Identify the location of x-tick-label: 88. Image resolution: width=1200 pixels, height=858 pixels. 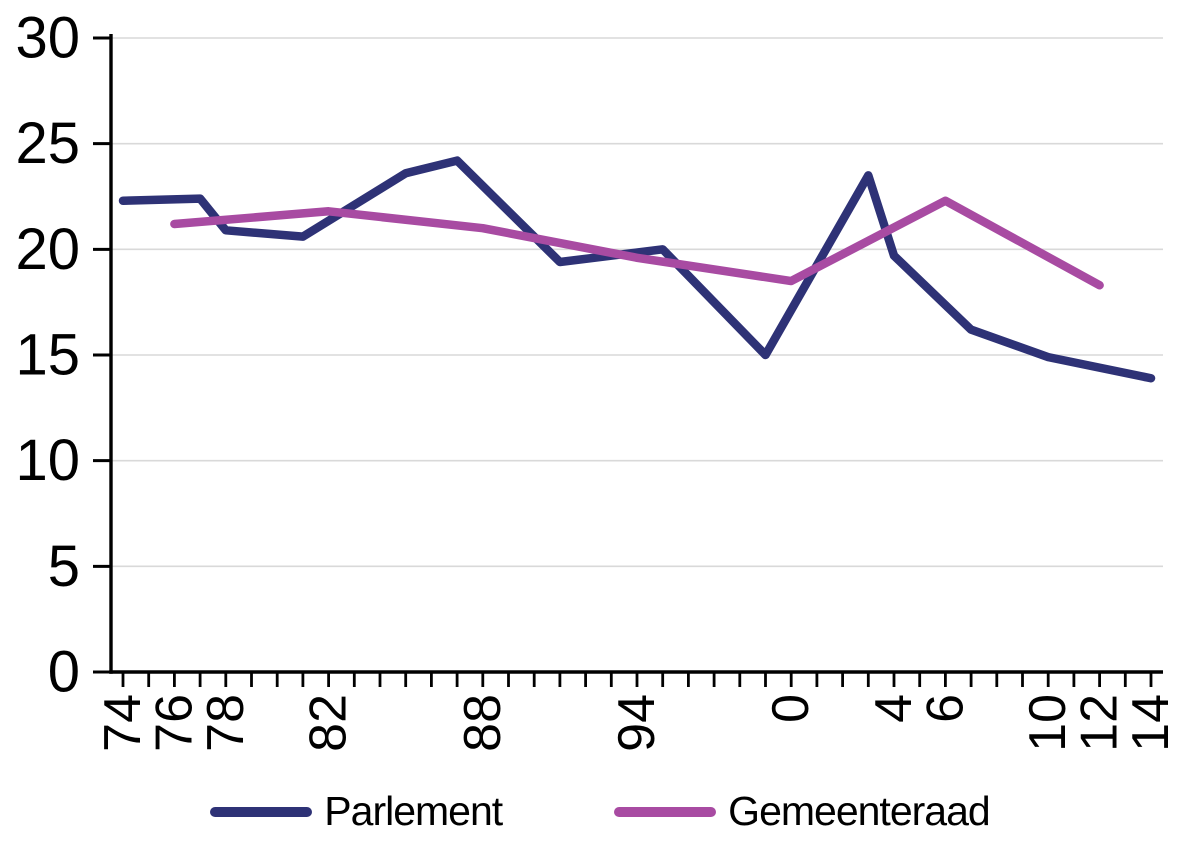
(483, 723).